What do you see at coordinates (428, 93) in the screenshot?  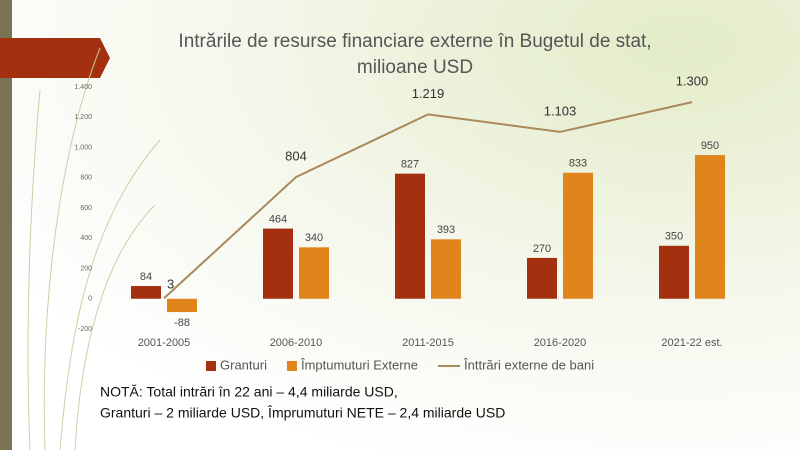 I see `line-label: 1.219` at bounding box center [428, 93].